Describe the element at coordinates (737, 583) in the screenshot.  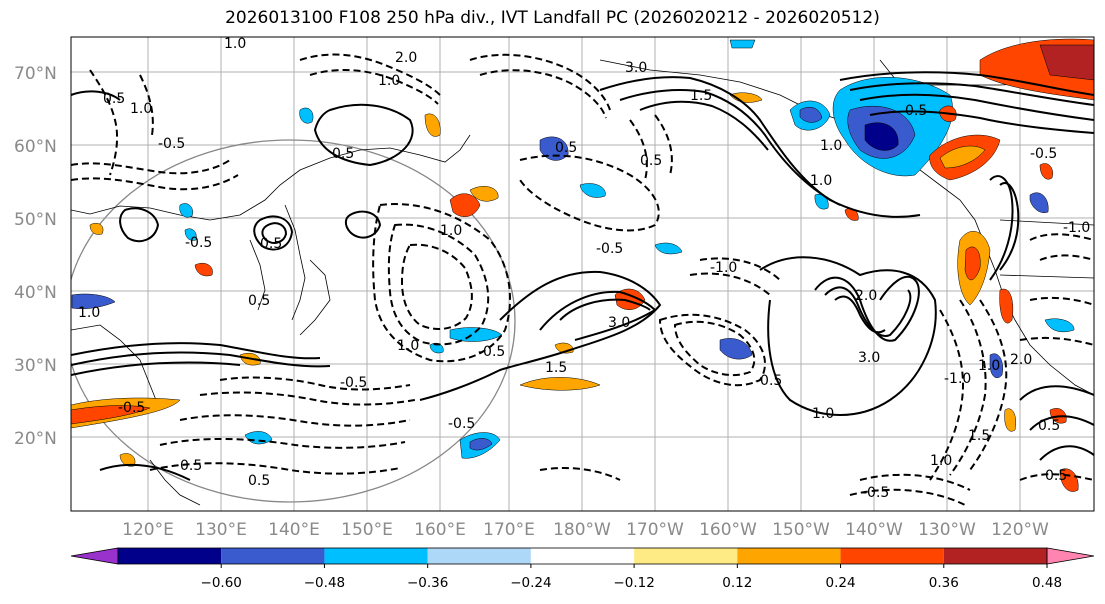
I see `colorbar-tick-label: 0.12` at that location.